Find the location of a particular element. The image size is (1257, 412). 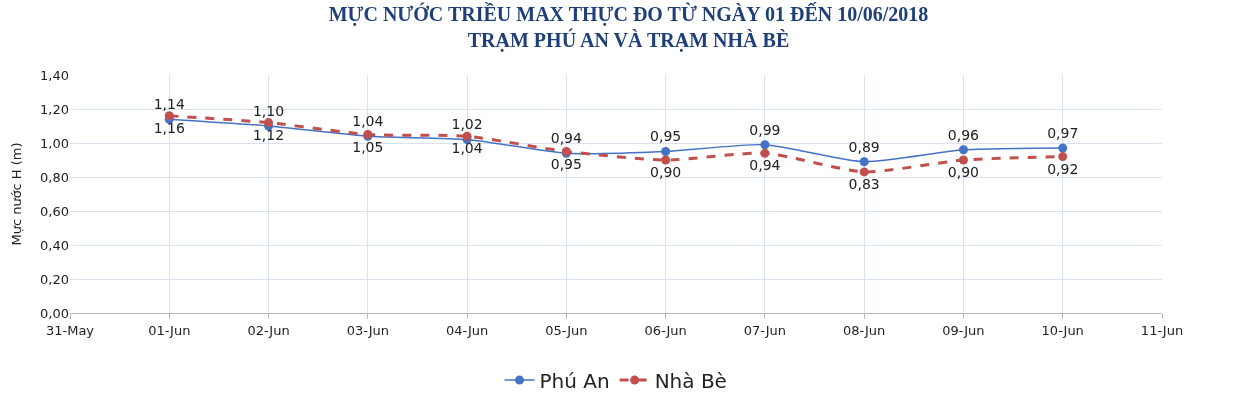

data-label: 0,83 is located at coordinates (864, 184).